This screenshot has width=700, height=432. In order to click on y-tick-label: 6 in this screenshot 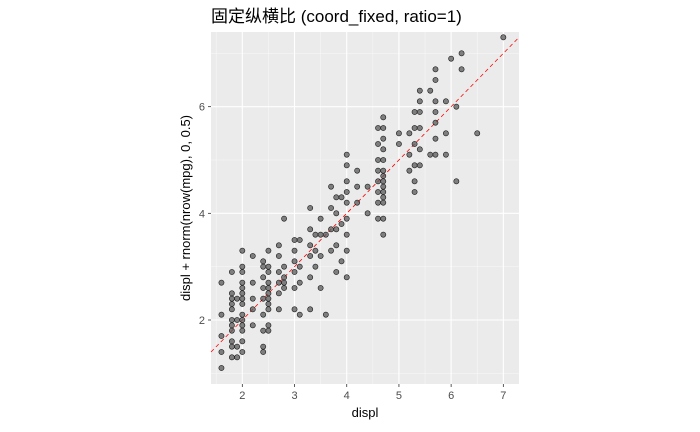, I will do `click(202, 108)`.